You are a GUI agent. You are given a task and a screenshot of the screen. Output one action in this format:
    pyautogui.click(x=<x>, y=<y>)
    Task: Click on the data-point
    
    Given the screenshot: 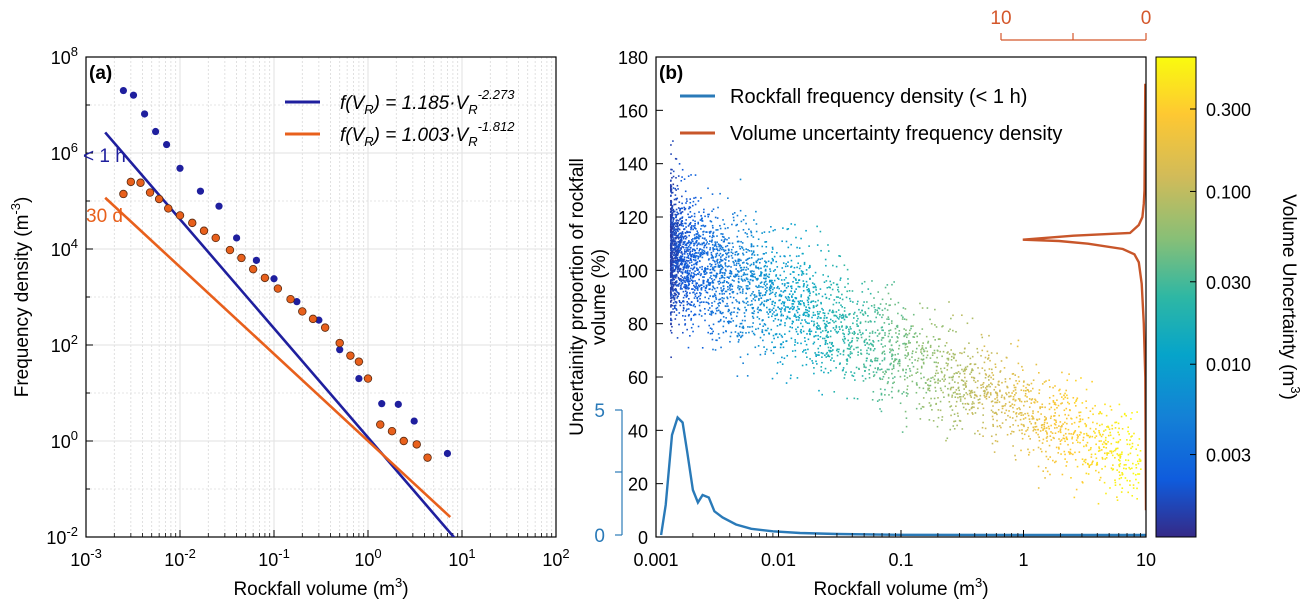 What is the action you would take?
    pyautogui.click(x=350, y=355)
    